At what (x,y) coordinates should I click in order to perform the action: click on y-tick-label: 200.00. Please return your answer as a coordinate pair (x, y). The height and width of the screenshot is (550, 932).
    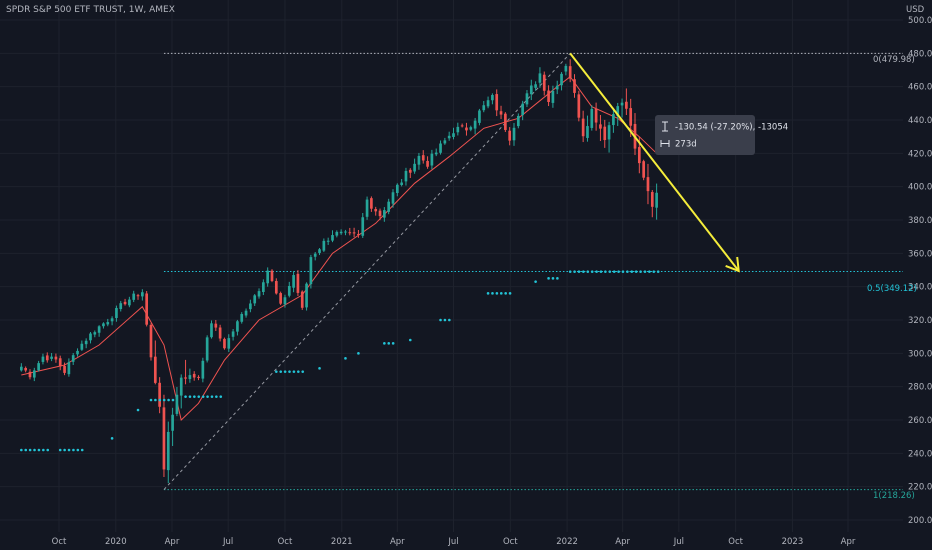
    Looking at the image, I should click on (920, 521).